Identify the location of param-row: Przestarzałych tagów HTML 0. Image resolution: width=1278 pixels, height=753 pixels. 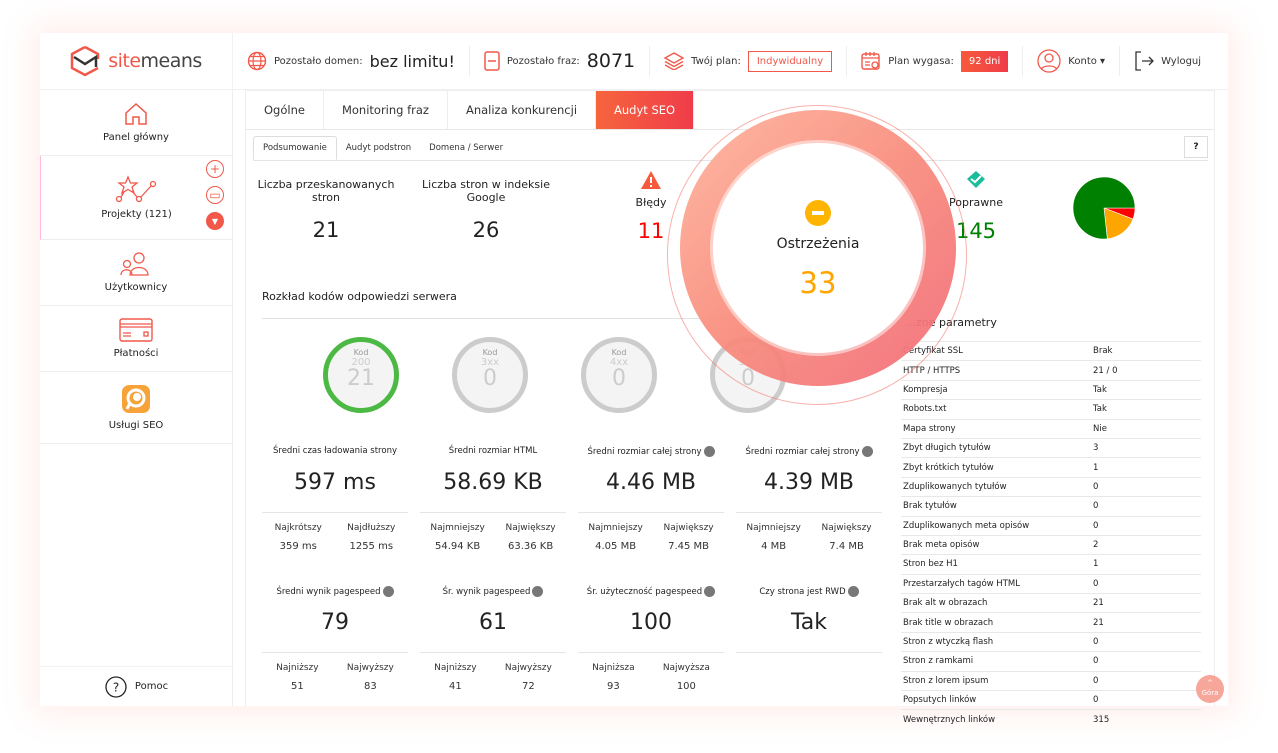
(1051, 583).